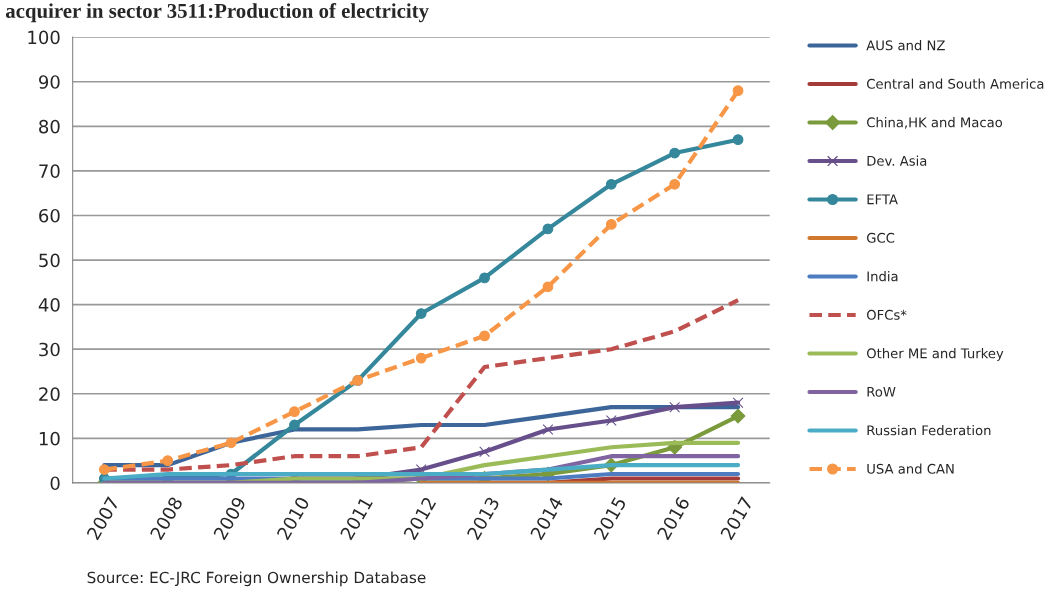 This screenshot has height=609, width=1053. What do you see at coordinates (44, 37) in the screenshot?
I see `y-tick-label: 100` at bounding box center [44, 37].